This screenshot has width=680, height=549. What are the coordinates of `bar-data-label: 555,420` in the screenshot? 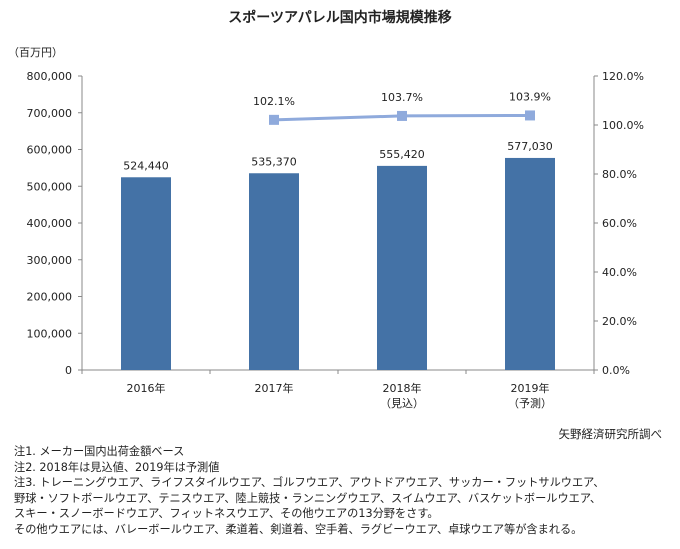 It's located at (402, 154).